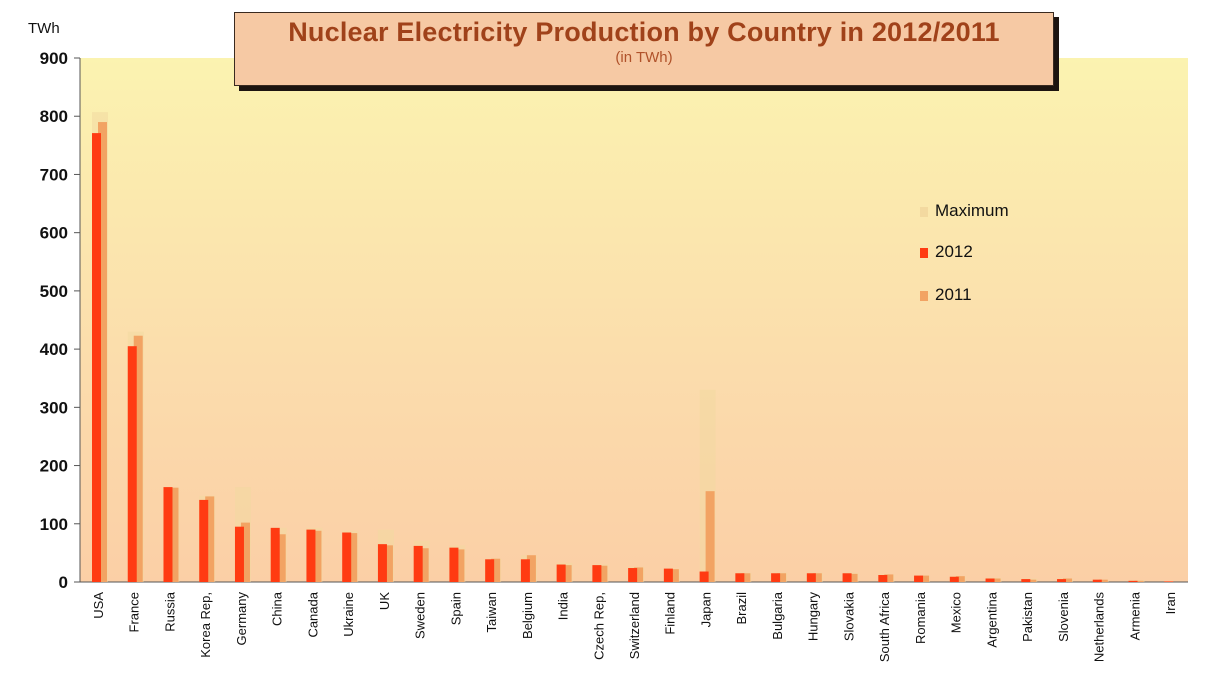 The width and height of the screenshot is (1221, 695). I want to click on legend-label-maximum: Maximum, so click(972, 210).